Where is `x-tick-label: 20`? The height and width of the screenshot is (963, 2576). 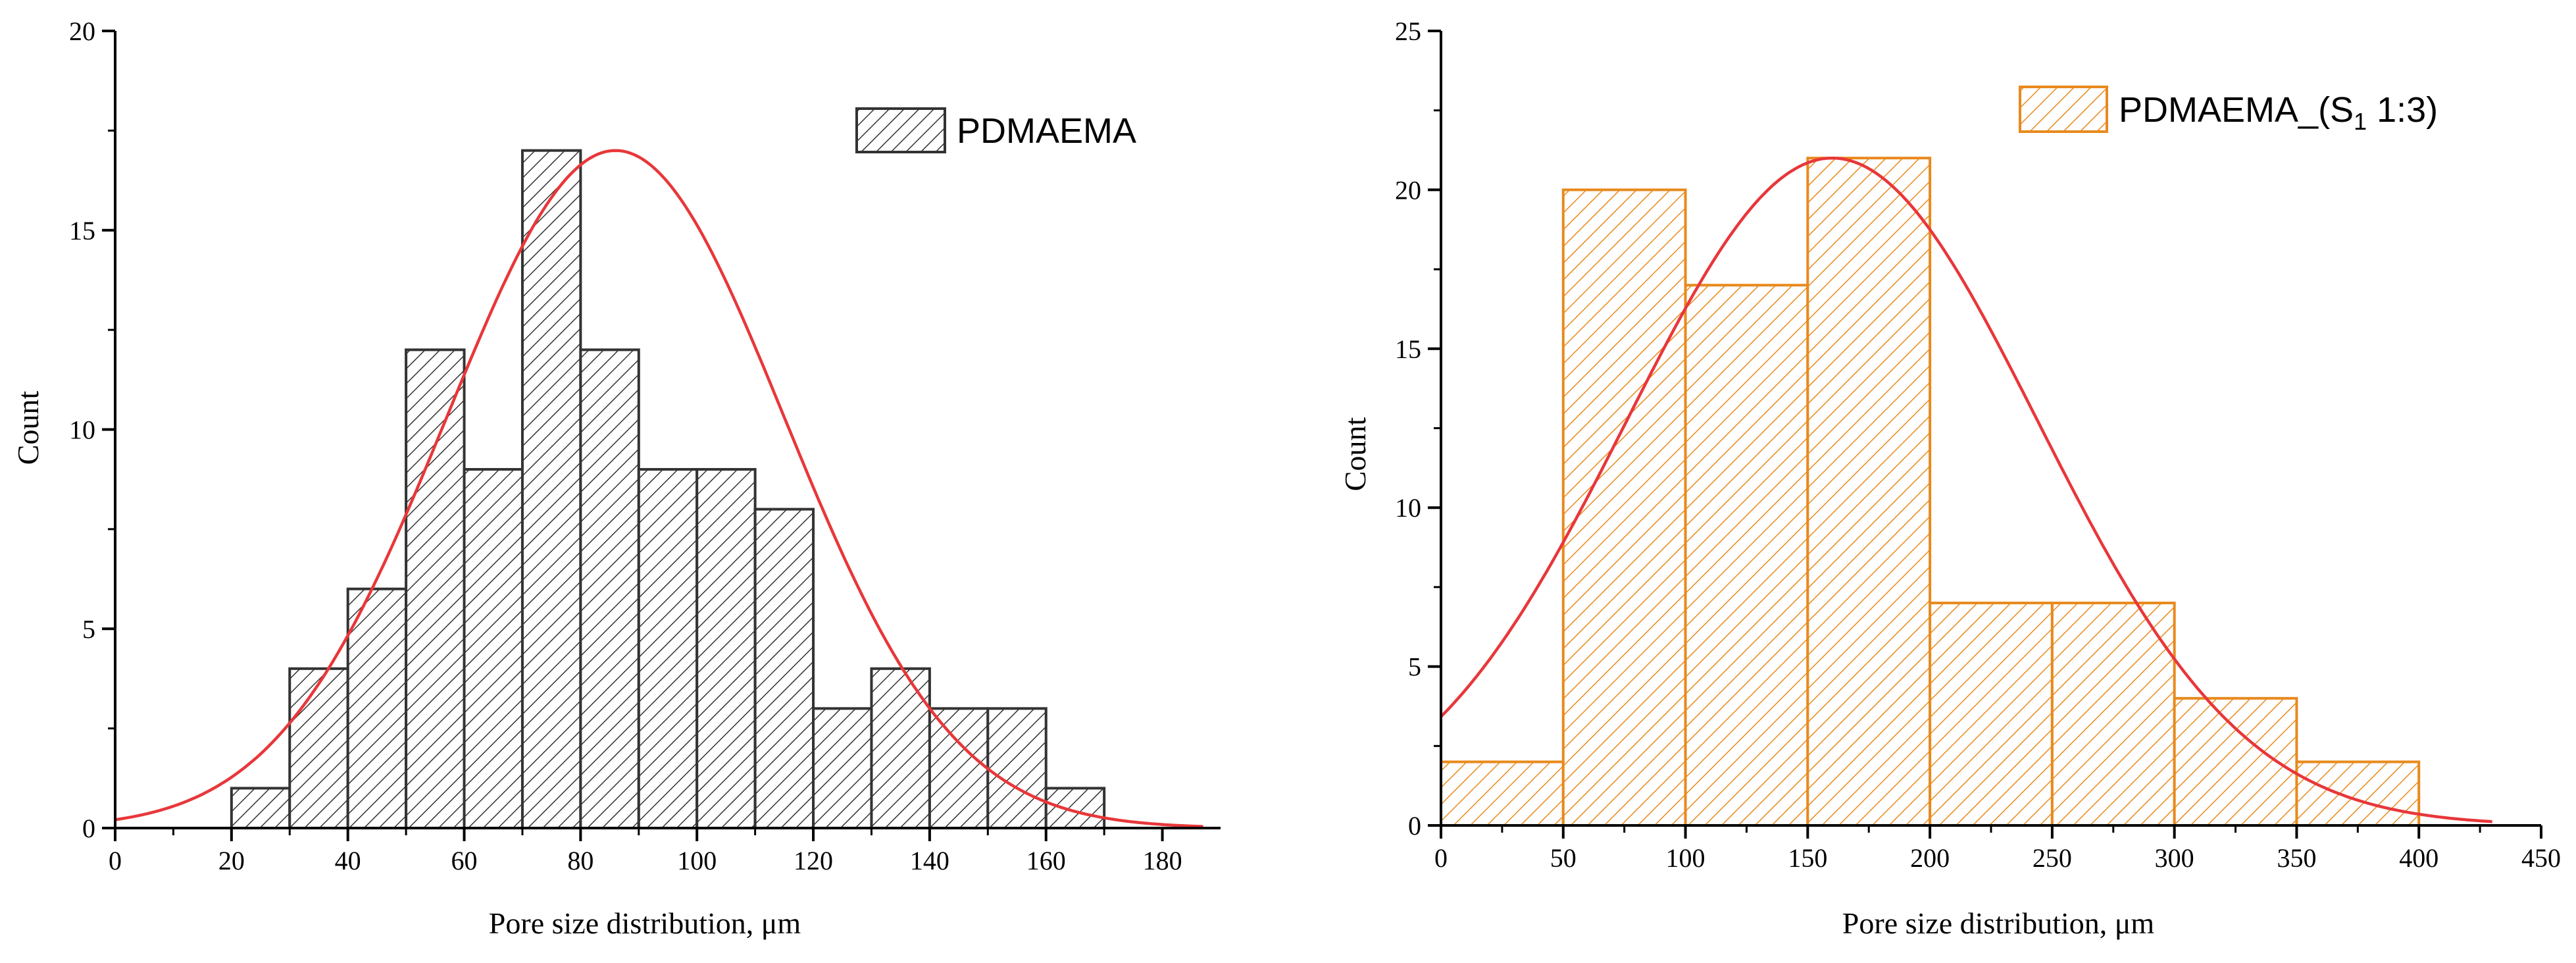
x-tick-label: 20 is located at coordinates (232, 861).